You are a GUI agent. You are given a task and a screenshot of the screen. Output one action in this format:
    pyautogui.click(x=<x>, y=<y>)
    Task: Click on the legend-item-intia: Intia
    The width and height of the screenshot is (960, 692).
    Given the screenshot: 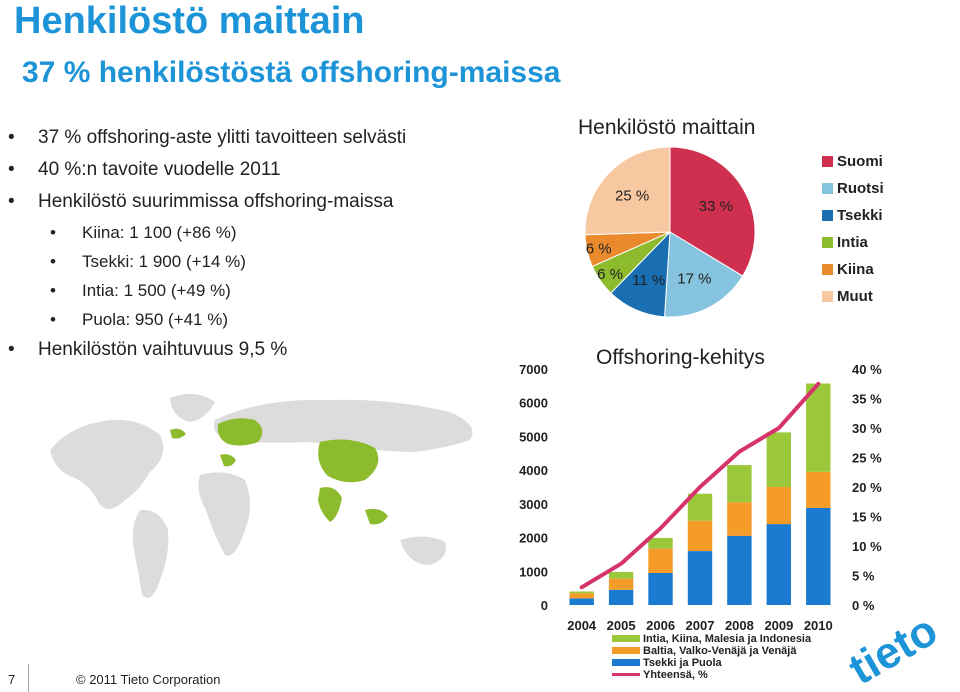 What is the action you would take?
    pyautogui.click(x=853, y=246)
    